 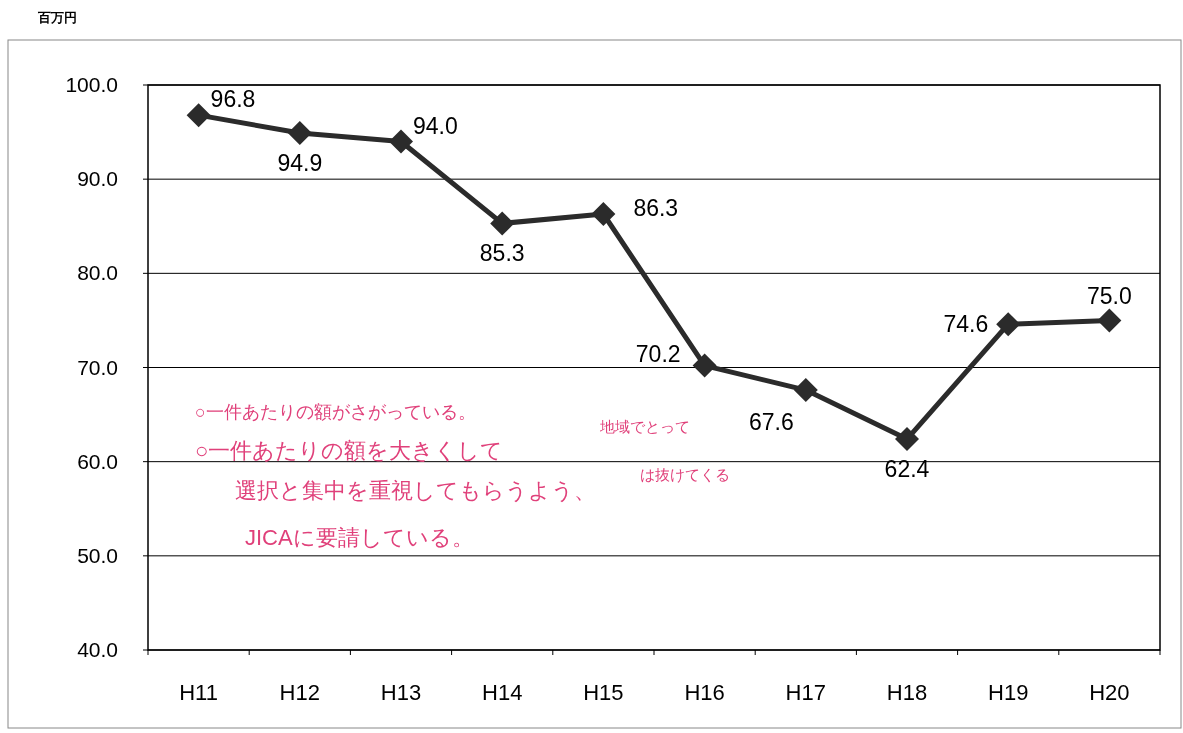 What do you see at coordinates (300, 163) in the screenshot?
I see `text: 94.9` at bounding box center [300, 163].